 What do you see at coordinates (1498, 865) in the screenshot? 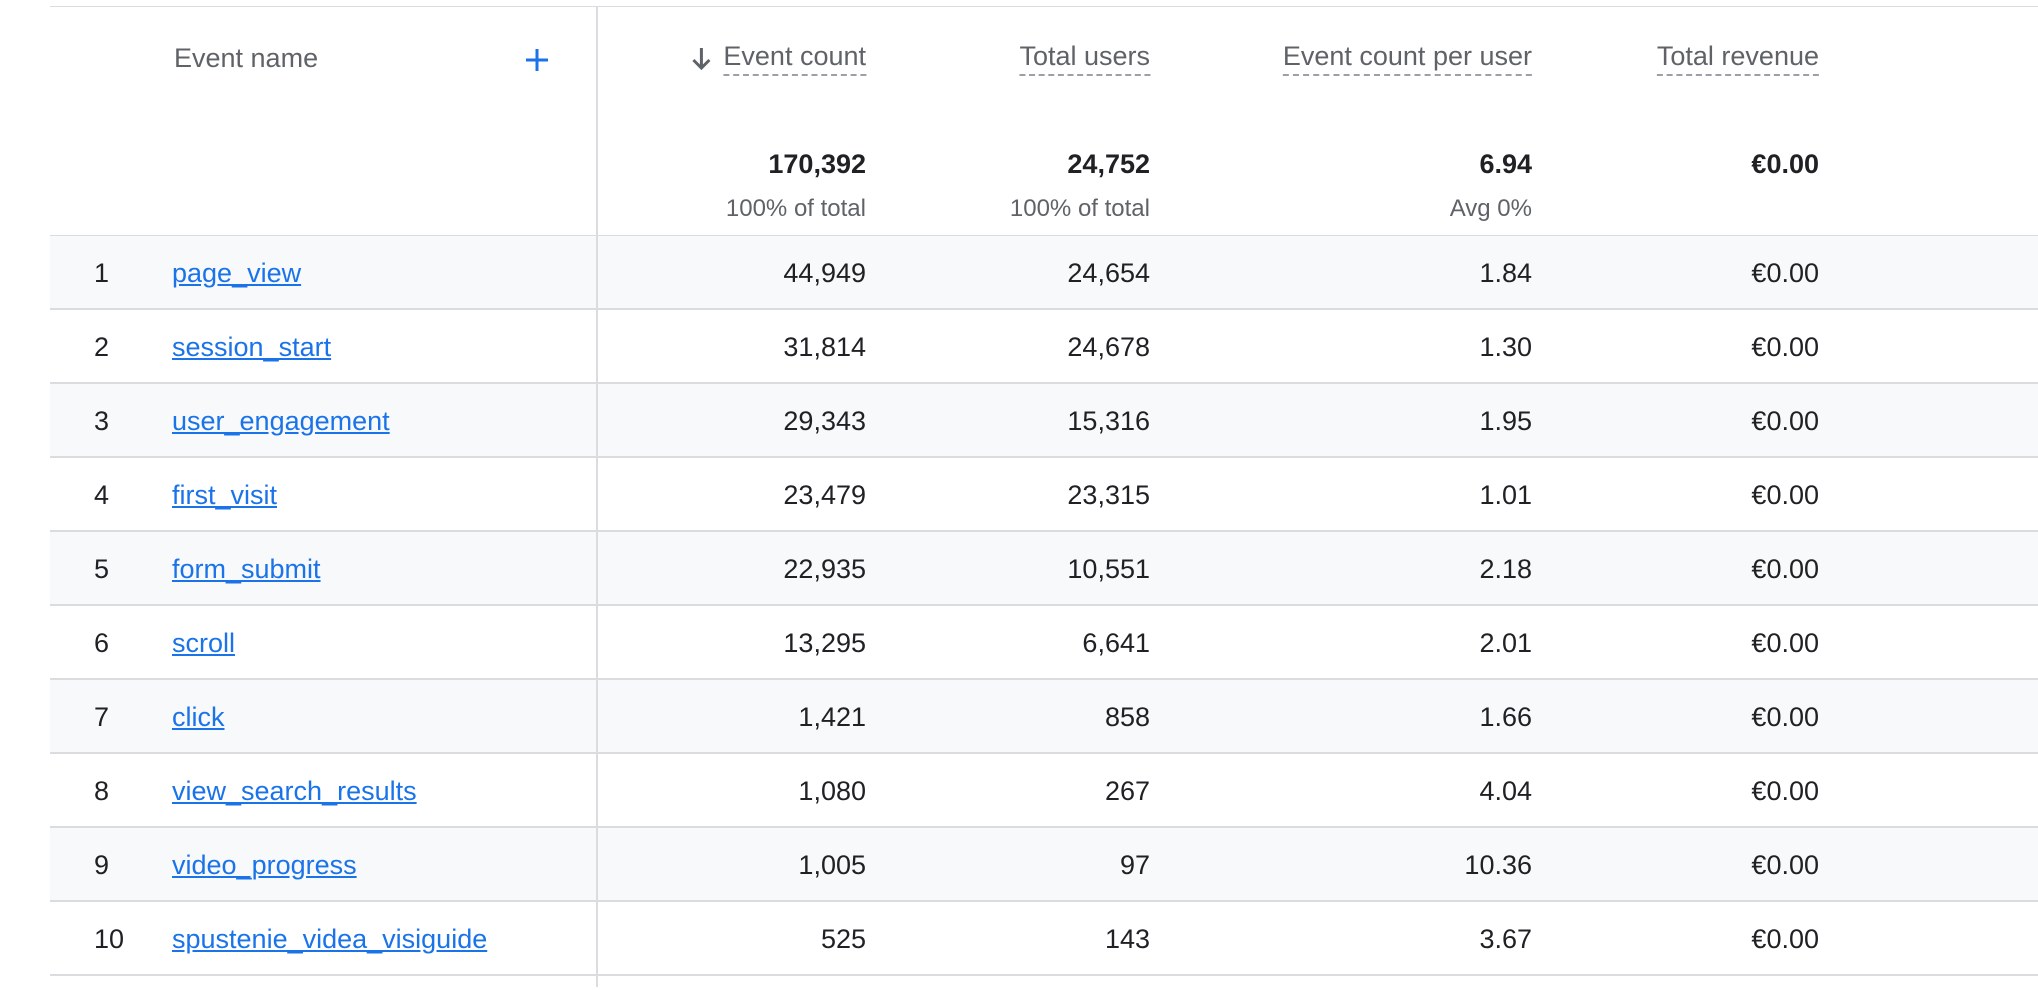
I see `event-count-per-user-cell: 10.36` at bounding box center [1498, 865].